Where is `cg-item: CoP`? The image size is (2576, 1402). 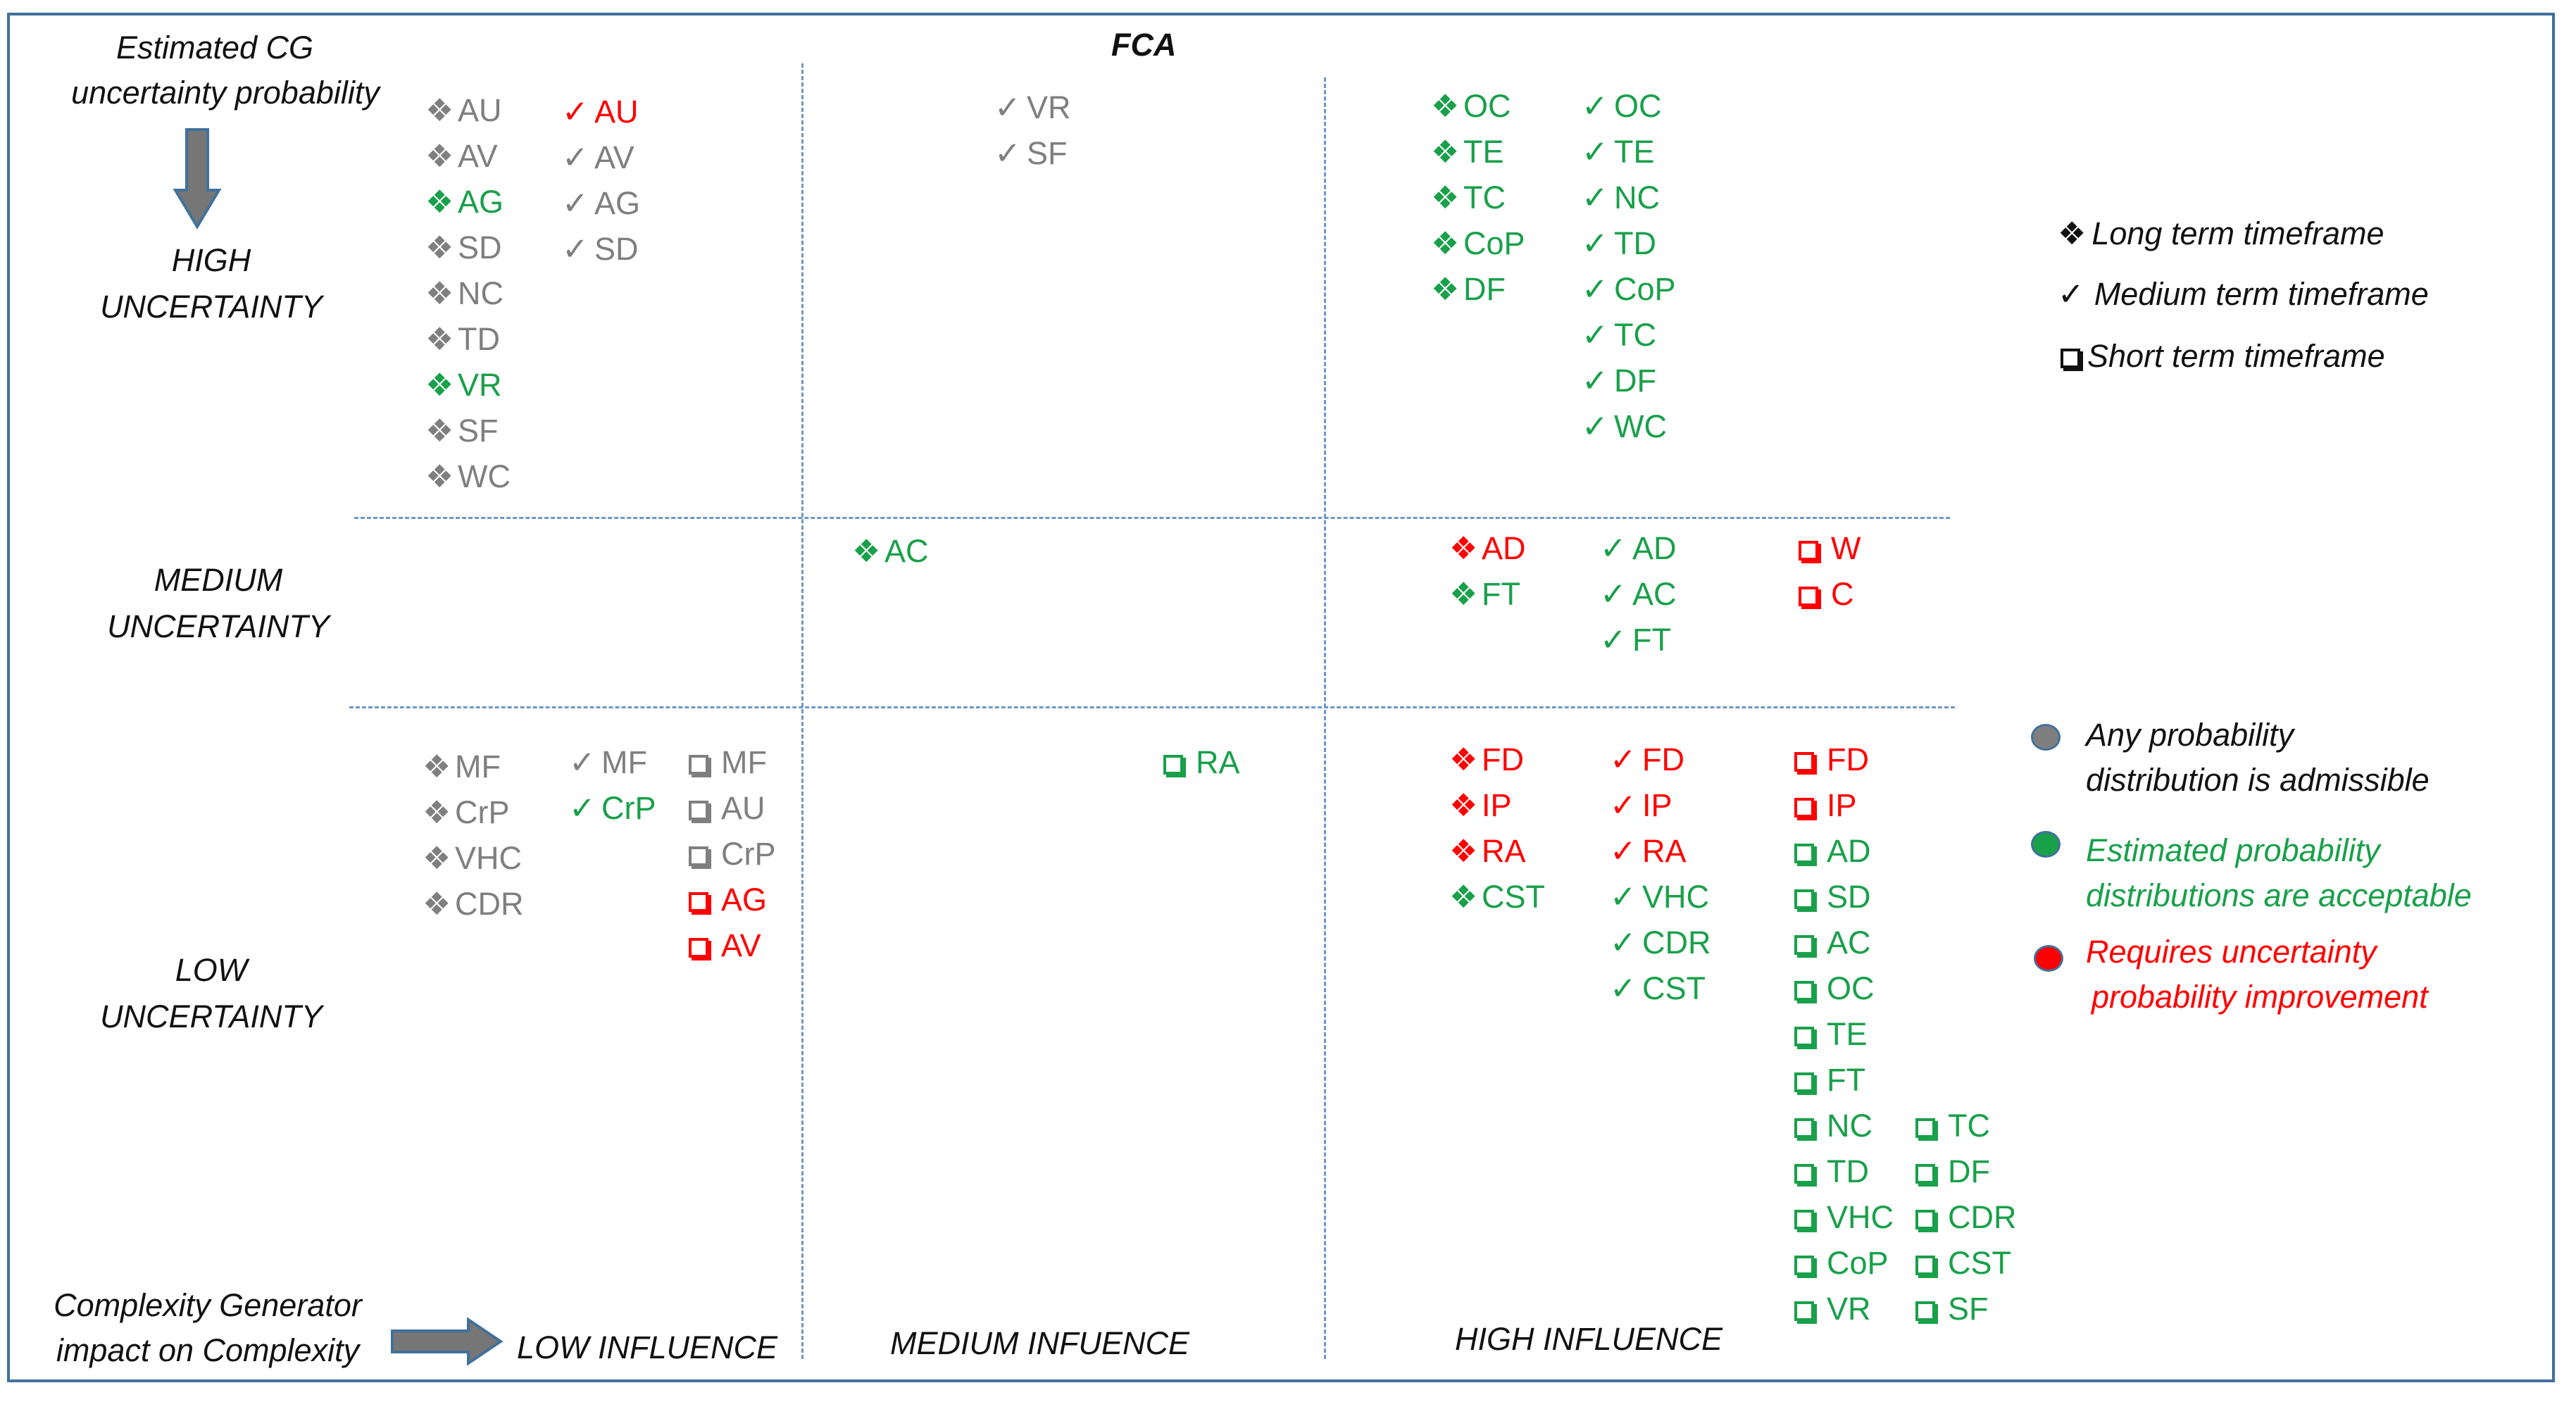 cg-item: CoP is located at coordinates (1844, 1263).